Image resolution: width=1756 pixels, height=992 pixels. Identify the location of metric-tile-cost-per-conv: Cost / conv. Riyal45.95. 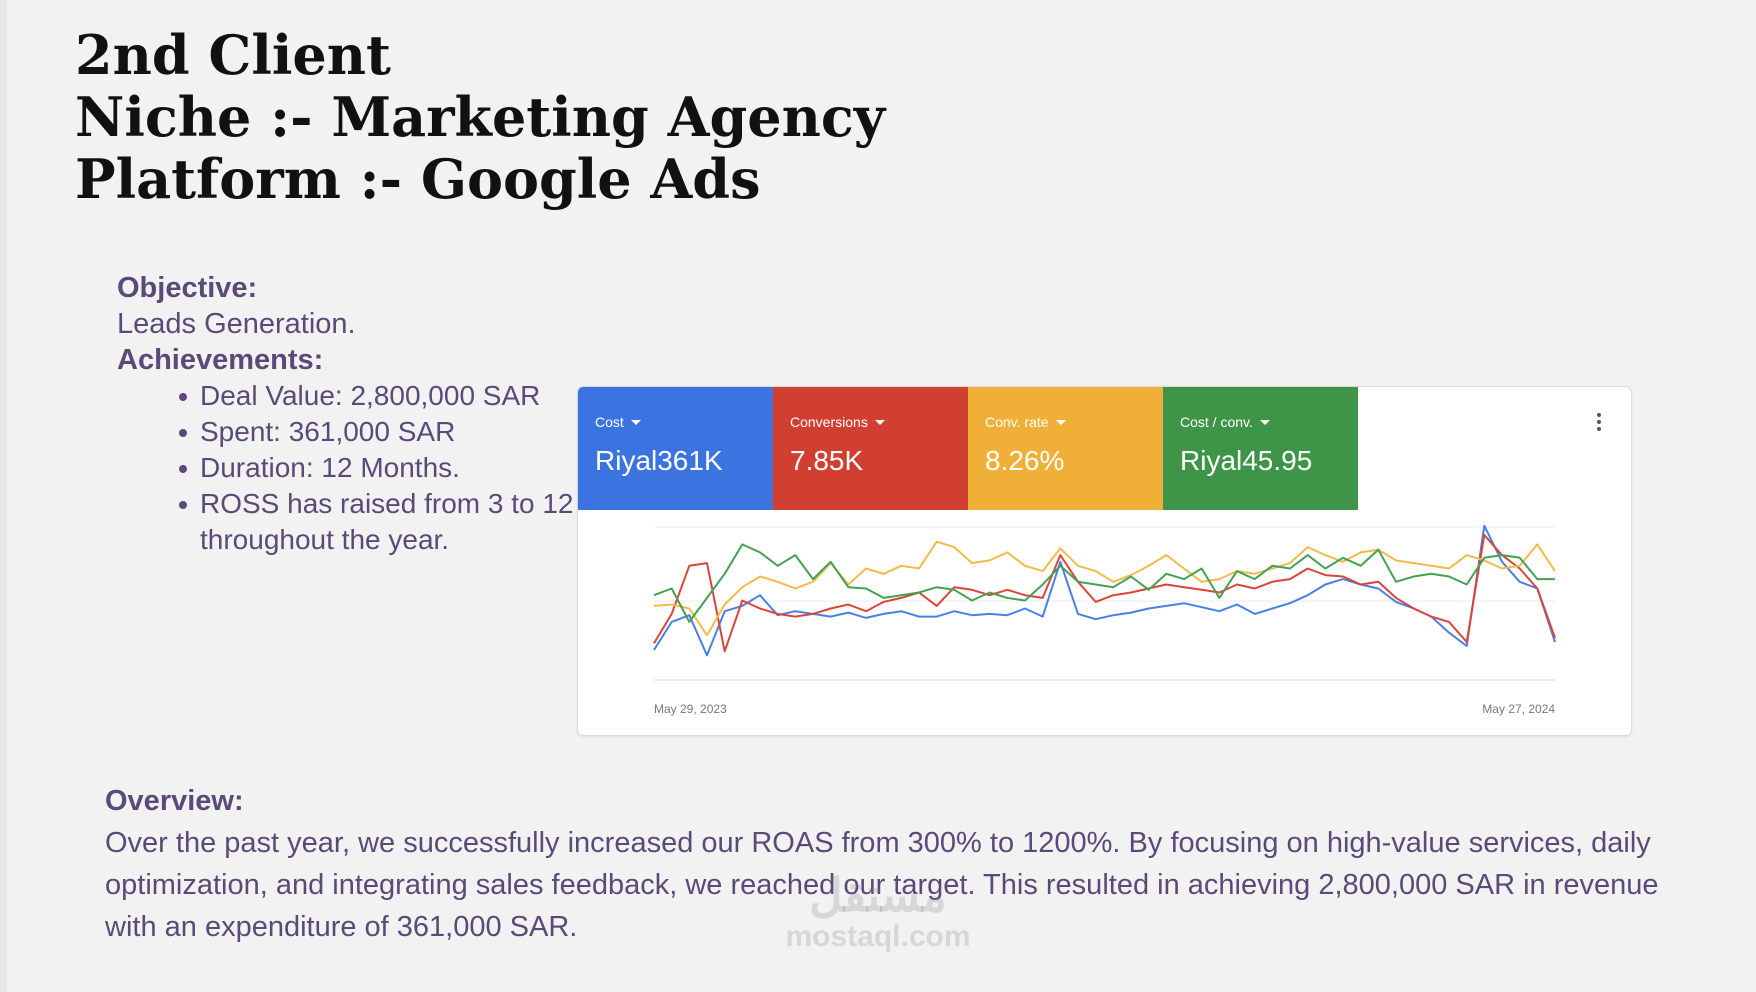
(1260, 448).